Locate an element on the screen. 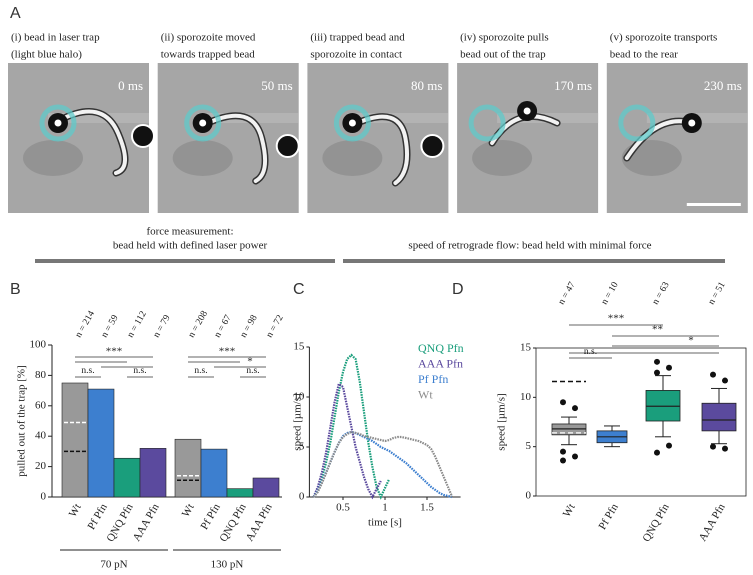  n-label: n = 208 is located at coordinates (198, 324).